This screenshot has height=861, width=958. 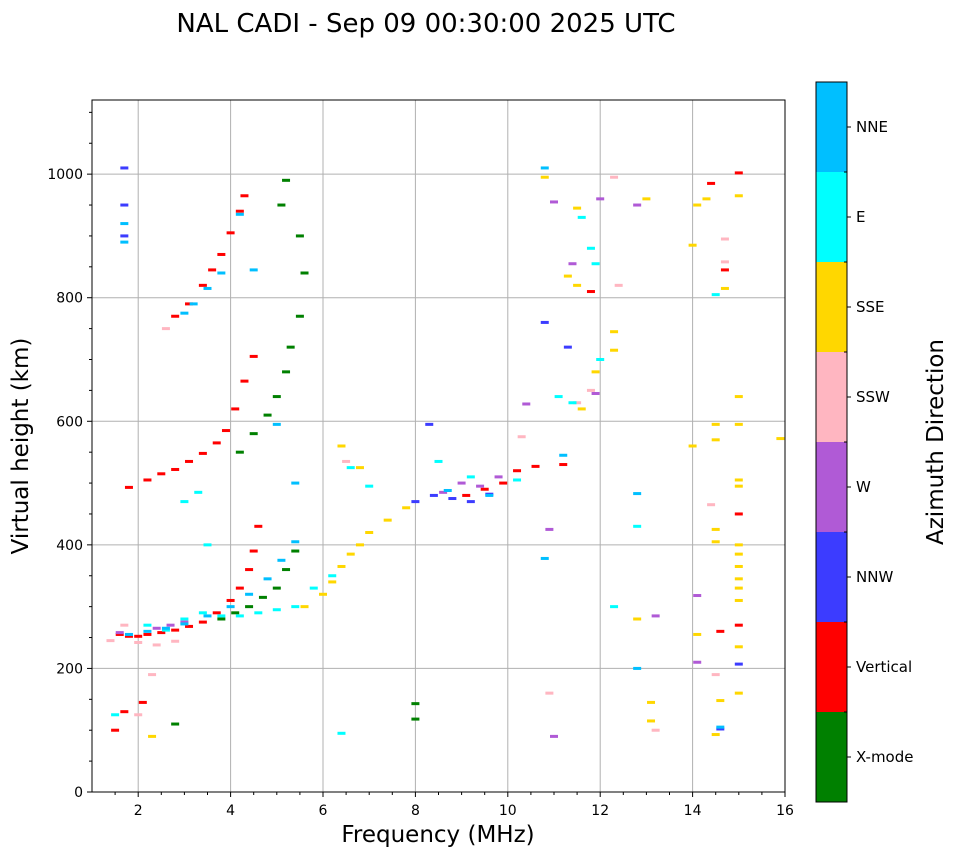 I want to click on colorbar-tick-label: NNW, so click(x=874, y=577).